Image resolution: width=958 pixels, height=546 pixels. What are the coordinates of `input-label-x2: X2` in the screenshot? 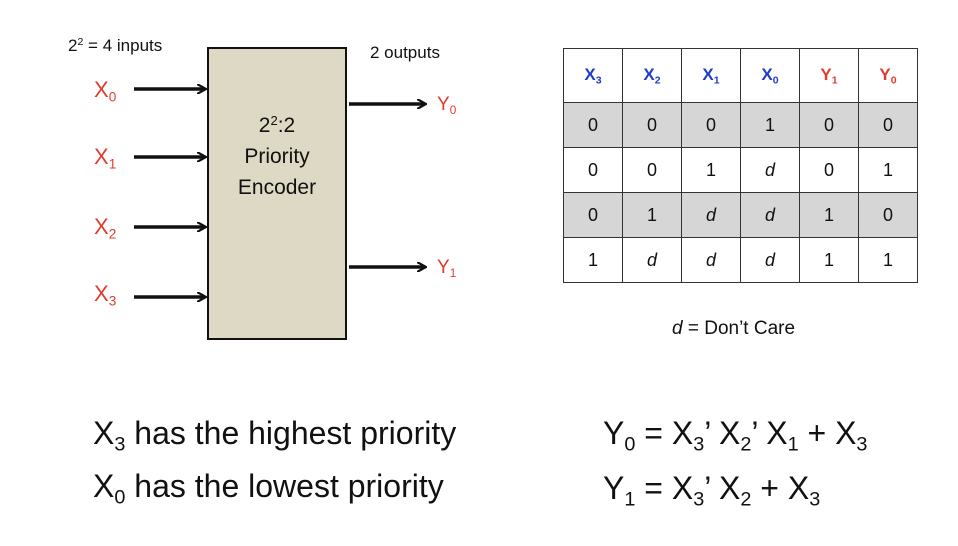 It's located at (105, 228).